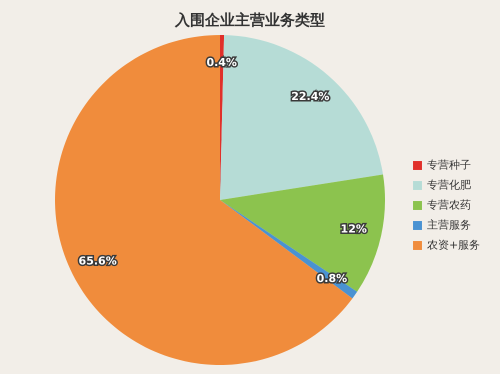 The width and height of the screenshot is (500, 374). I want to click on legend-label: 农资+服务, so click(453, 245).